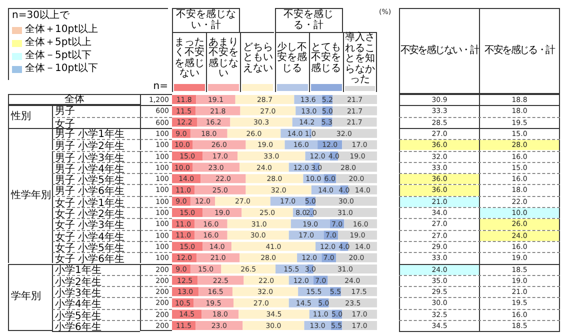 This screenshot has width=567, height=335. I want to click on category-label: 女子 小学3年生, so click(90, 226).